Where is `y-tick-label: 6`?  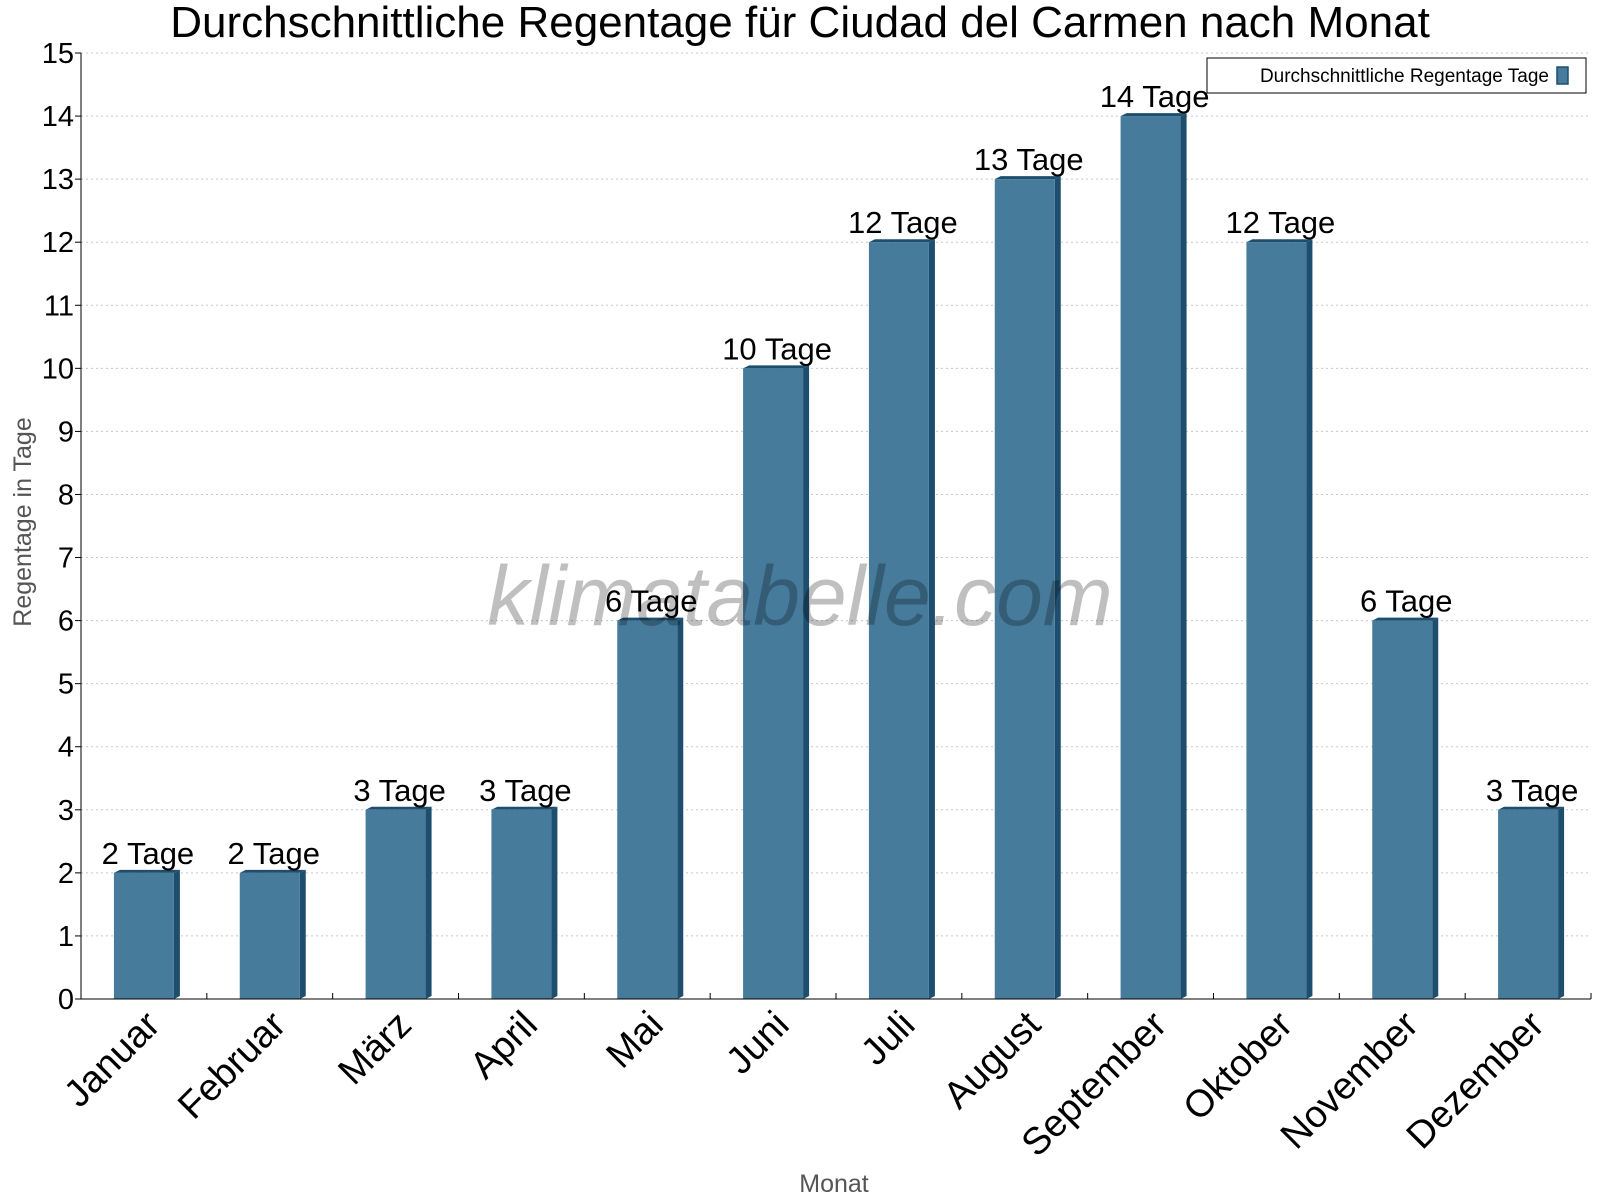 y-tick-label: 6 is located at coordinates (66, 622).